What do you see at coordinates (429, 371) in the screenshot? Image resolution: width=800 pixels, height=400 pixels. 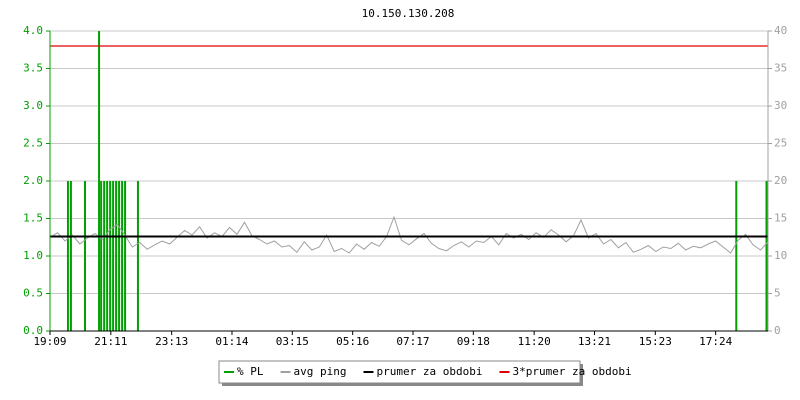 I see `legend-label: prumer za obdobi` at bounding box center [429, 371].